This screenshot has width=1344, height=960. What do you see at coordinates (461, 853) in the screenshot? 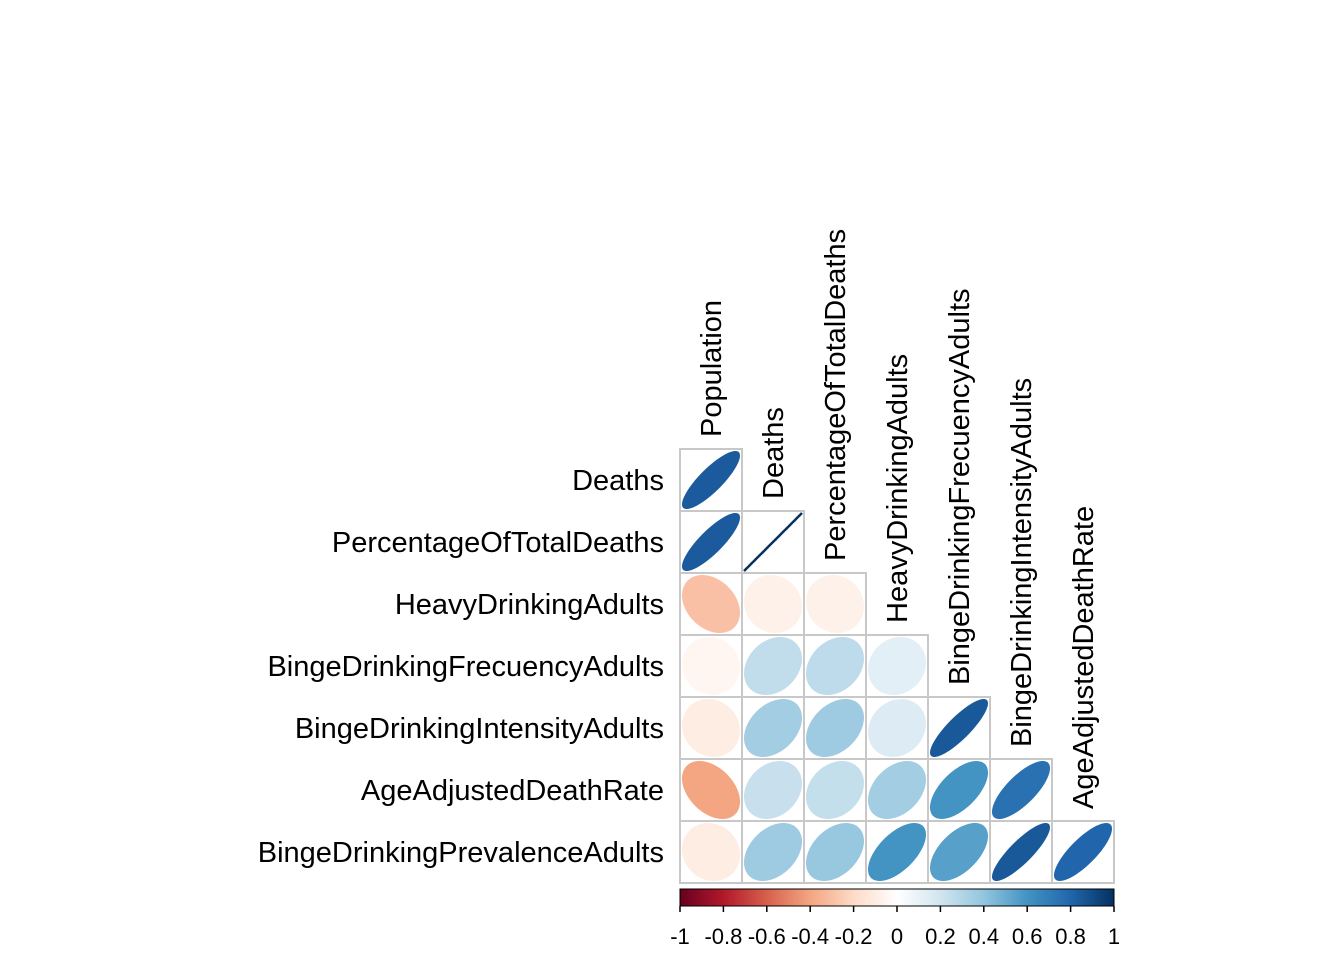
I see `row-label: BingeDrinkingPrevalenceAdults` at bounding box center [461, 853].